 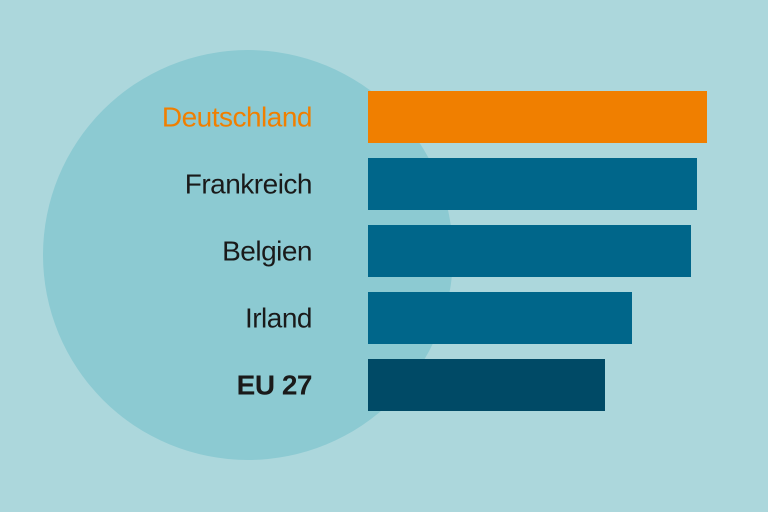 What do you see at coordinates (274, 384) in the screenshot?
I see `category-label: EU 27` at bounding box center [274, 384].